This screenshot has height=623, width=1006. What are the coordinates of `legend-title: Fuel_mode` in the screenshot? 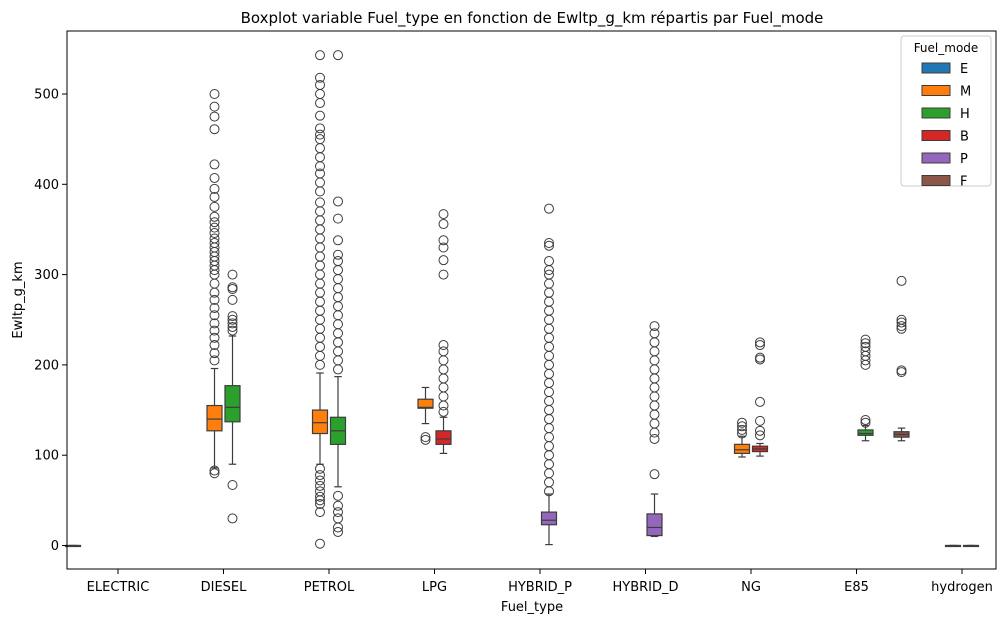 It's located at (946, 48).